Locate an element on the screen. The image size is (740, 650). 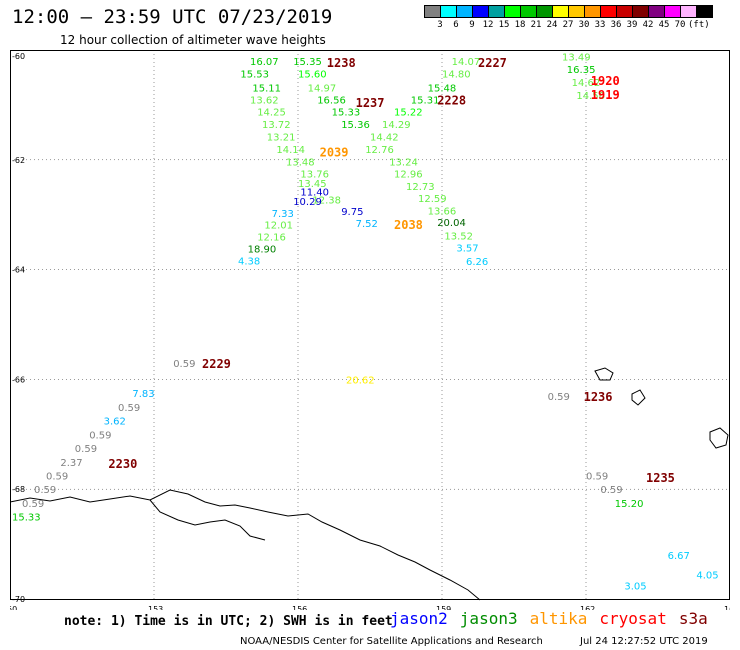
wave-height-label: 3.05 is located at coordinates (635, 586).